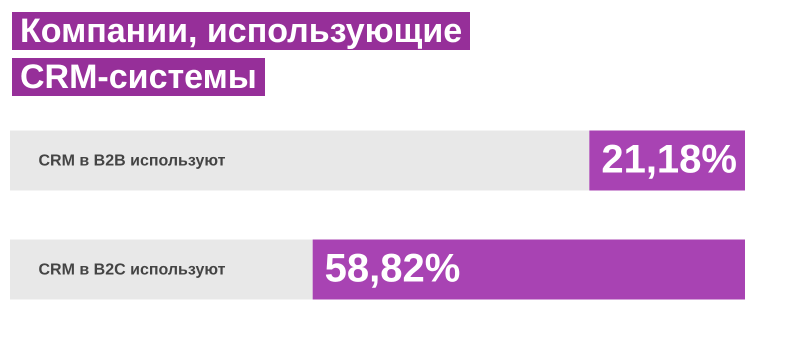 The width and height of the screenshot is (800, 353). Describe the element at coordinates (669, 159) in the screenshot. I see `data-label: 21,18%` at that location.